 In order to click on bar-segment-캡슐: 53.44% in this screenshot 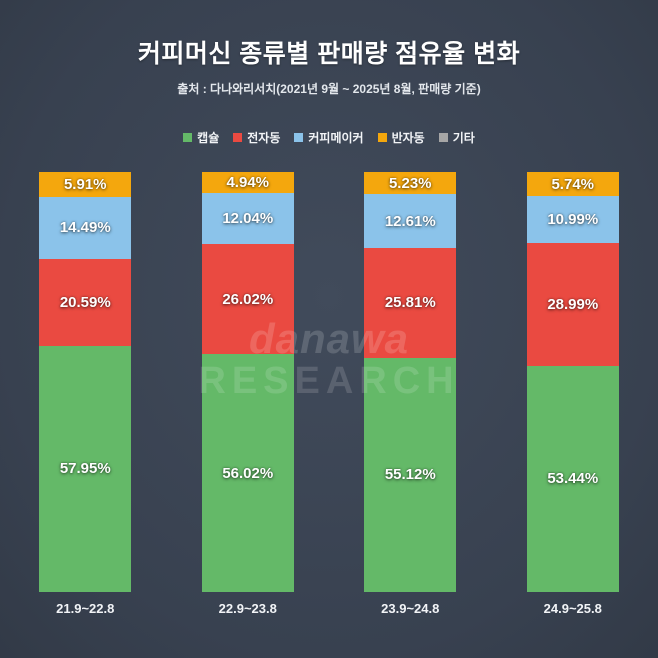, I will do `click(572, 478)`.